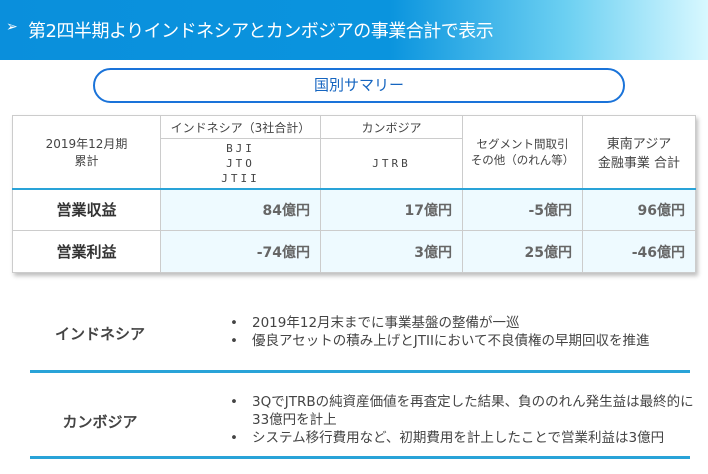 This screenshot has height=474, width=708. I want to click on value-cell: 96億円, so click(639, 209).